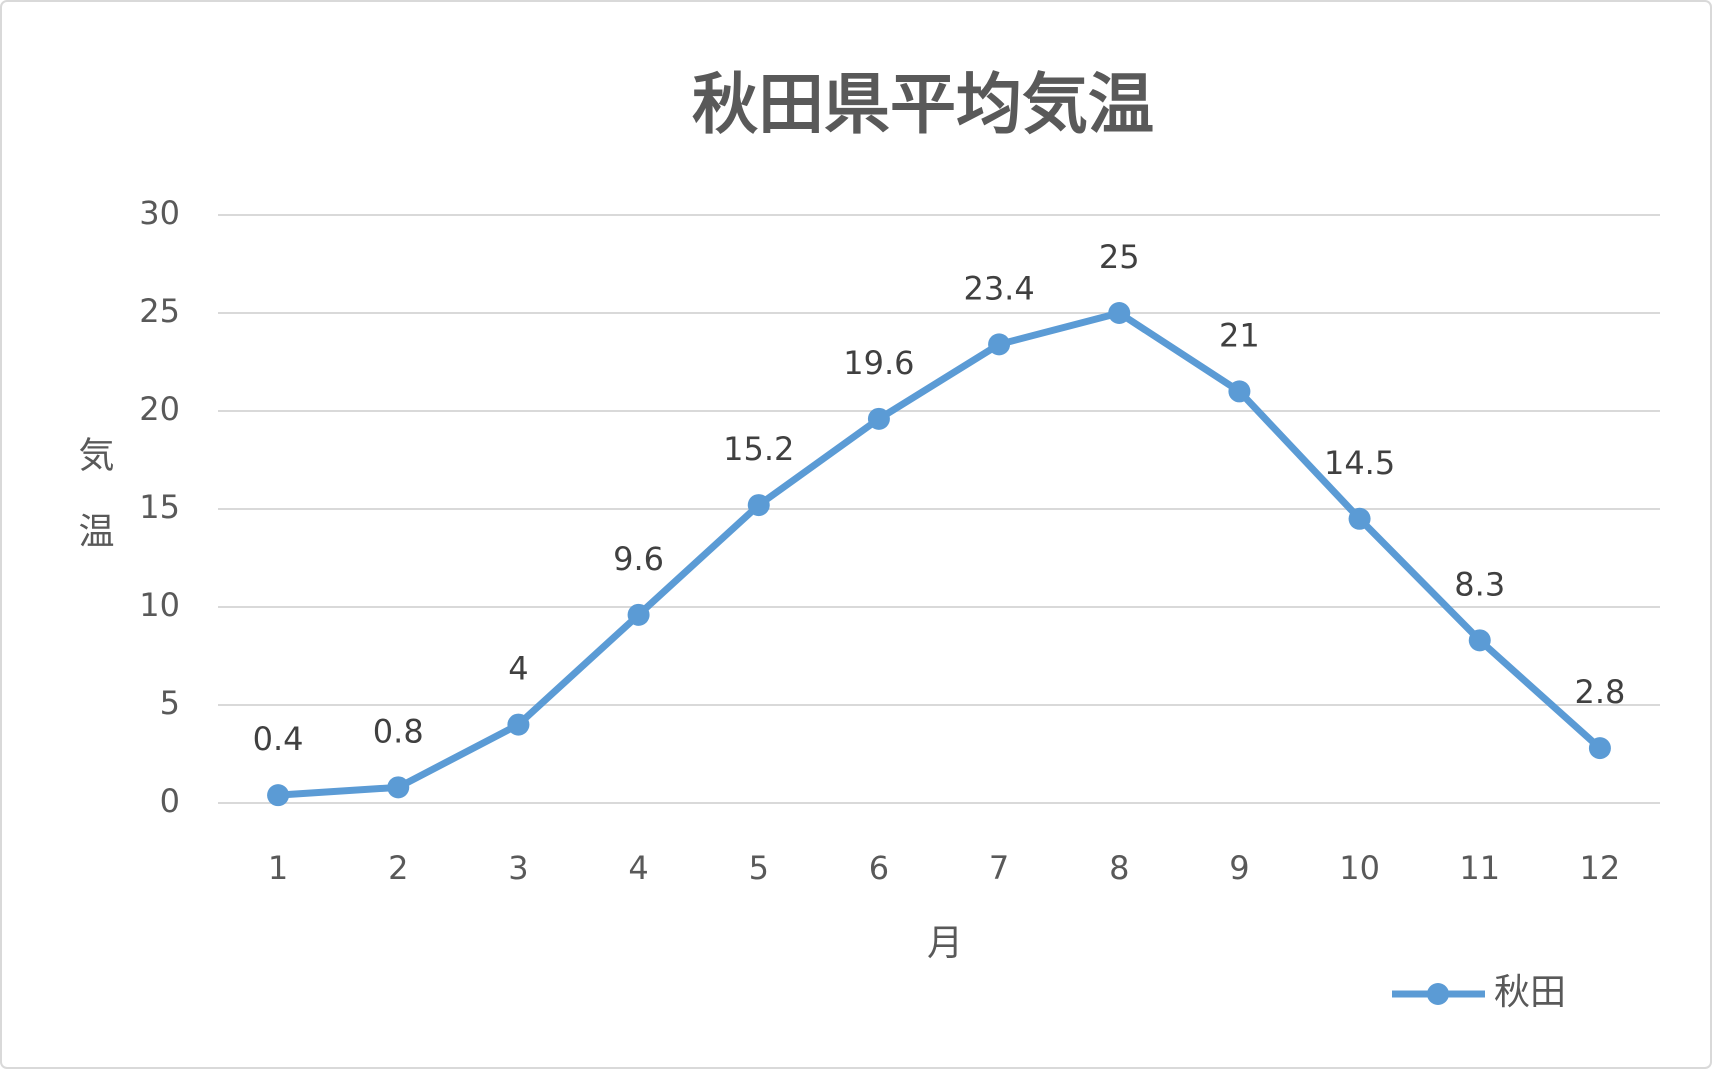 This screenshot has width=1712, height=1069. I want to click on data-label: 23.4, so click(998, 288).